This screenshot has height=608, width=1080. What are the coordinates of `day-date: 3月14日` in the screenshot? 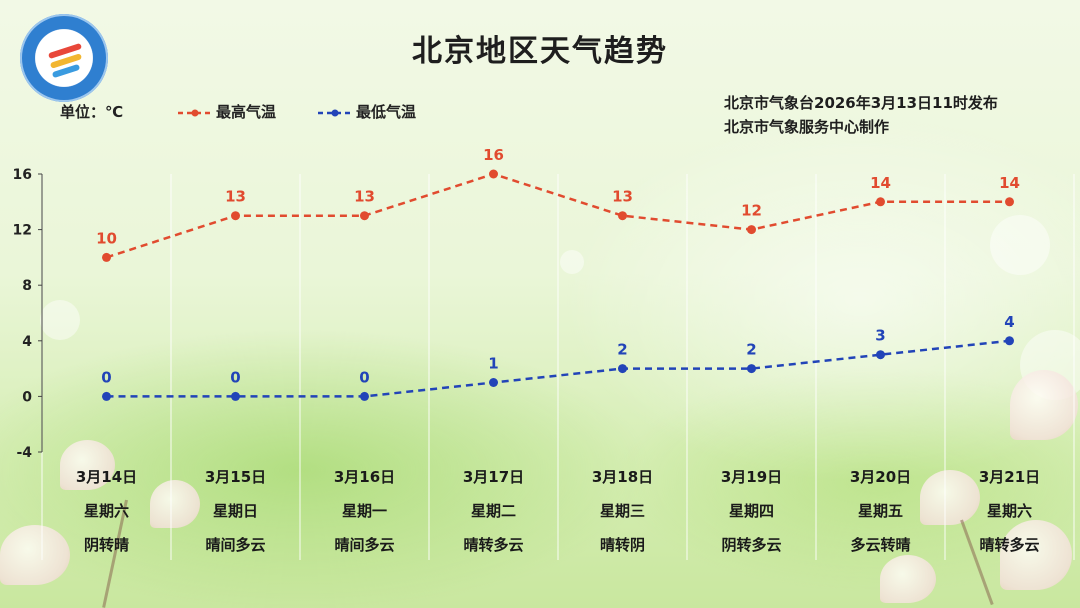 It's located at (106, 477).